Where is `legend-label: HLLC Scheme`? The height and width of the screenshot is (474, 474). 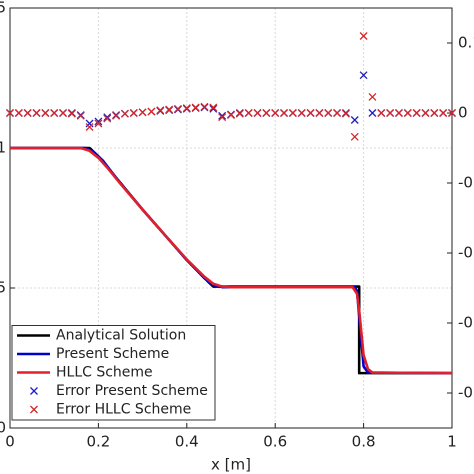 legend-label: HLLC Scheme is located at coordinates (104, 373).